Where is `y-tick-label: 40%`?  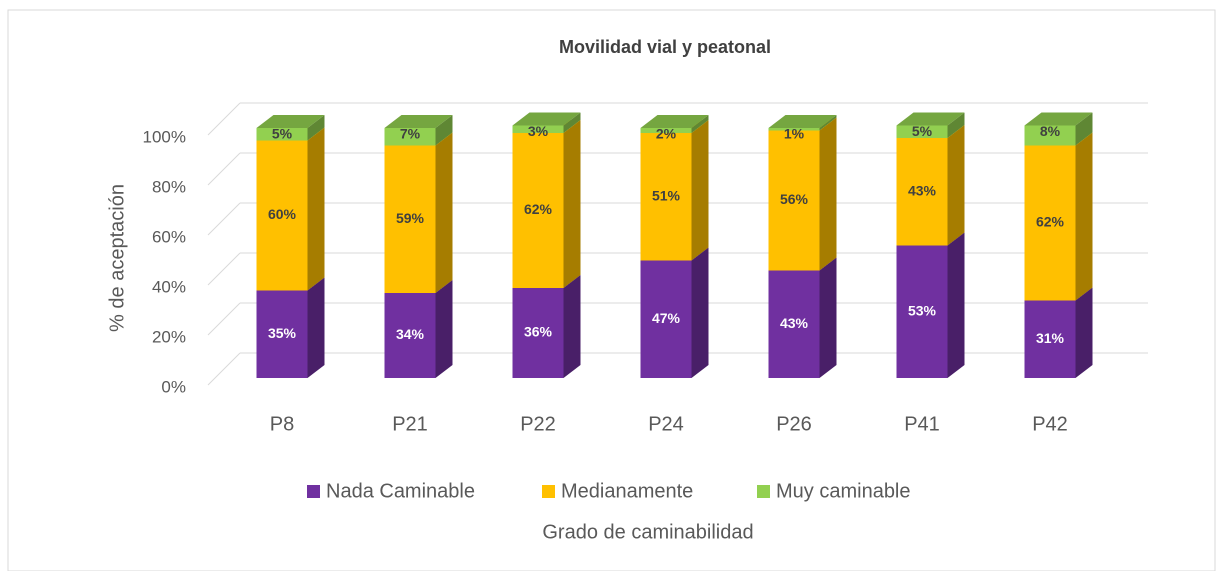 y-tick-label: 40% is located at coordinates (169, 286).